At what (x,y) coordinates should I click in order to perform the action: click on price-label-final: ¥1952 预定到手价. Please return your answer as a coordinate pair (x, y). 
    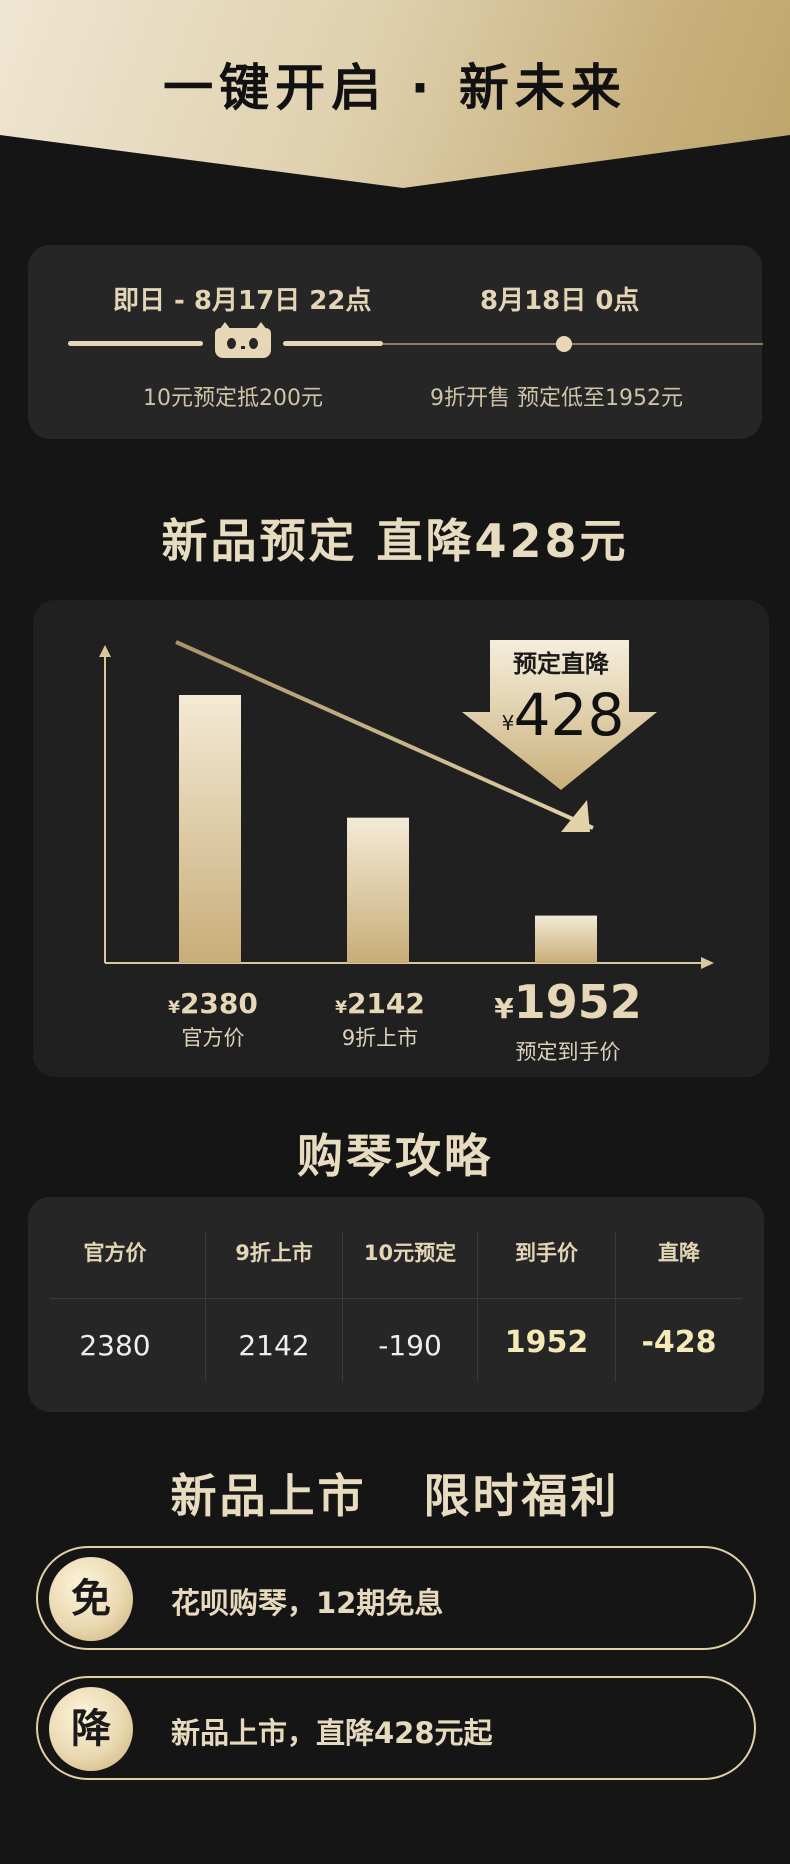
    Looking at the image, I should click on (568, 1021).